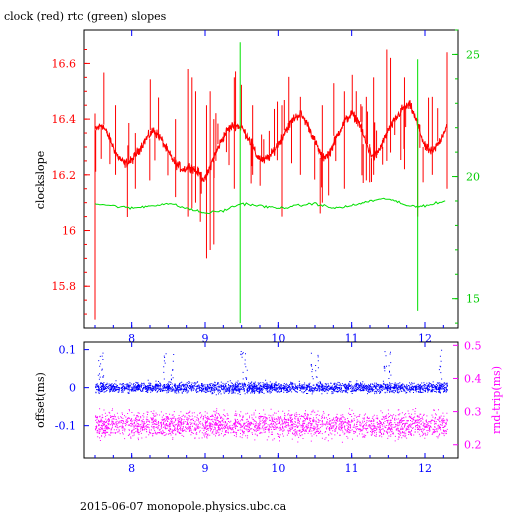 This screenshot has height=512, width=512. Describe the element at coordinates (69, 231) in the screenshot. I see `y-tick-label: 16` at that location.